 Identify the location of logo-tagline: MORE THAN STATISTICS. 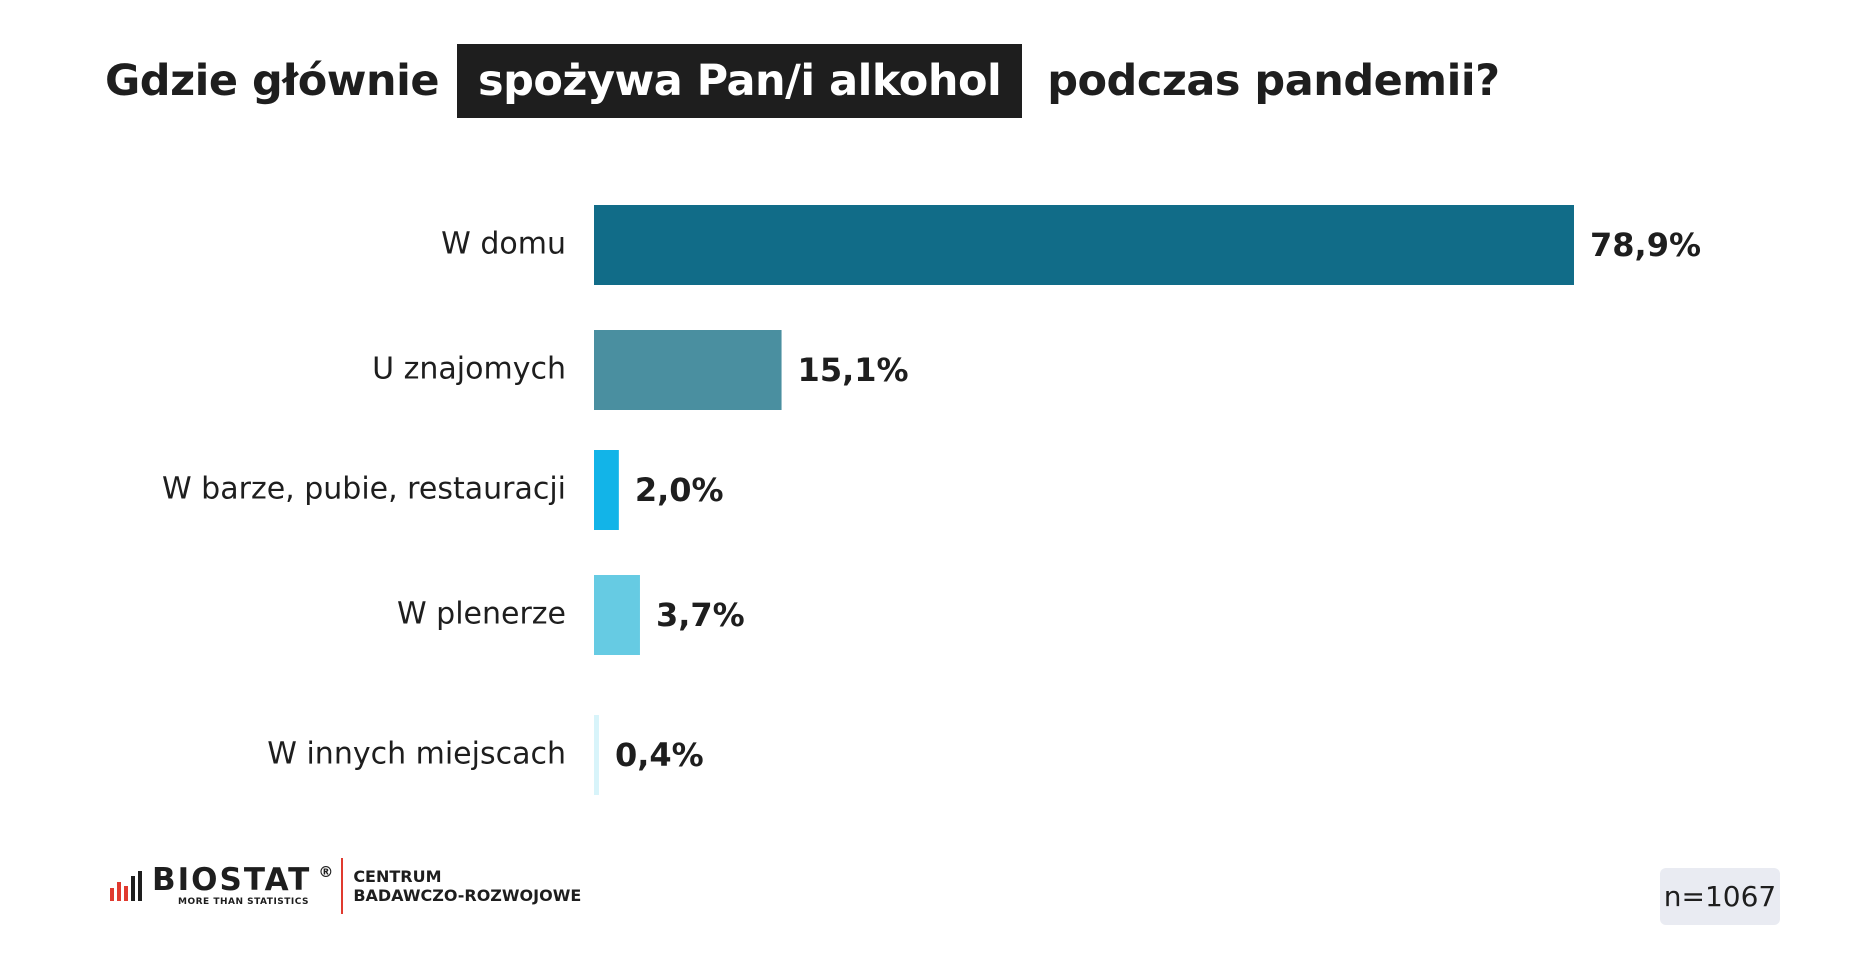
(244, 902).